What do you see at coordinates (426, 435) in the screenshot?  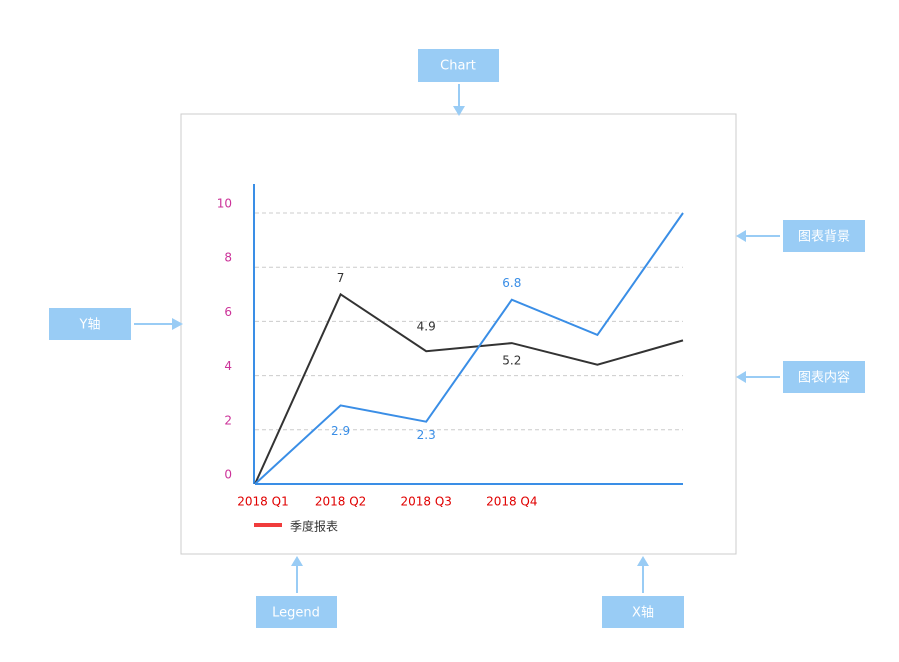 I see `data-label: 2.3` at bounding box center [426, 435].